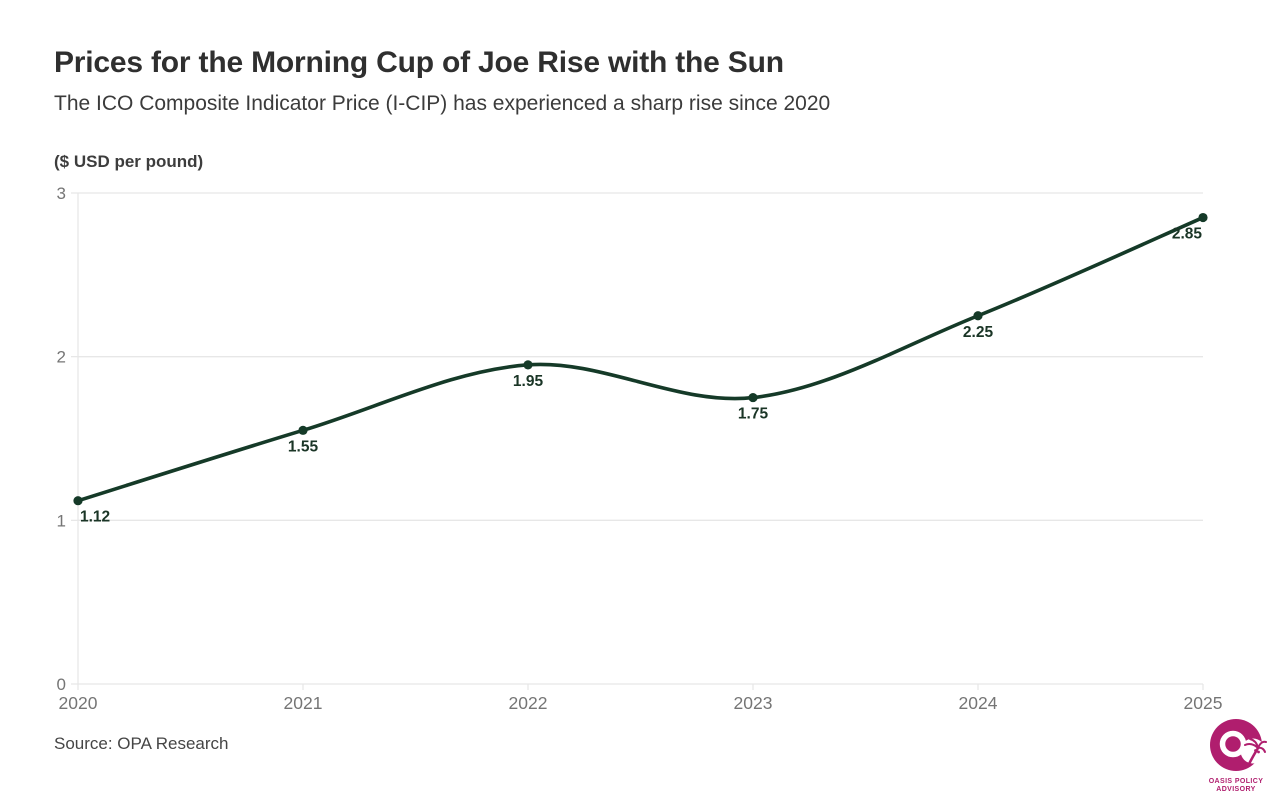 The width and height of the screenshot is (1280, 800). I want to click on xtick-label-2025: 2025, so click(1203, 703).